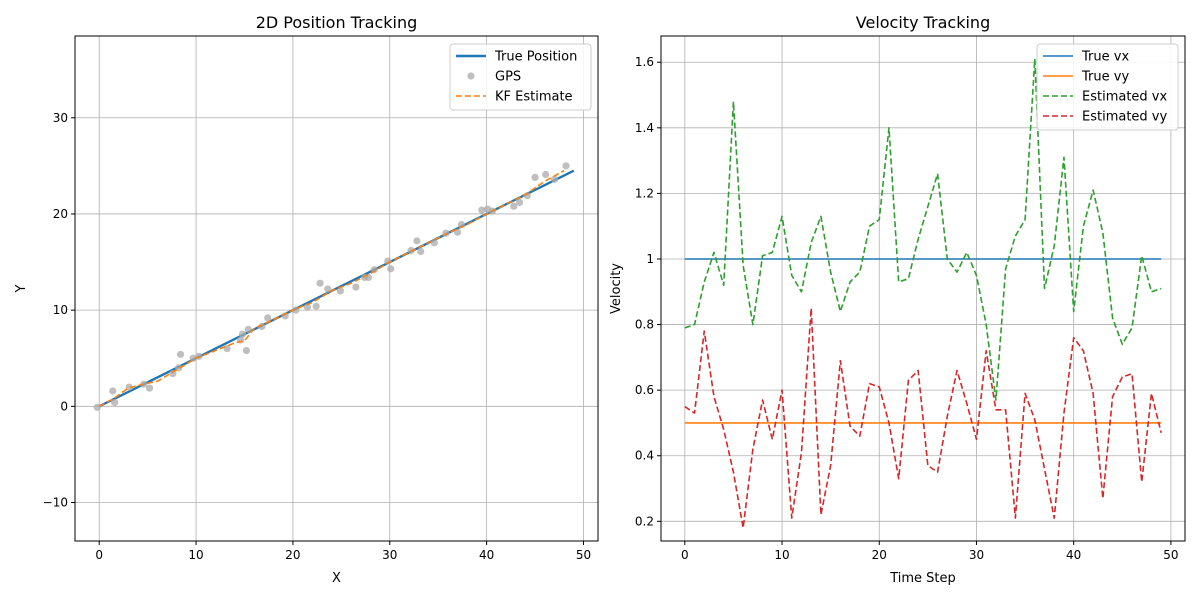 This screenshot has height=600, width=1200. Describe the element at coordinates (644, 62) in the screenshot. I see `velocity-y-tick-label: 1.6` at that location.